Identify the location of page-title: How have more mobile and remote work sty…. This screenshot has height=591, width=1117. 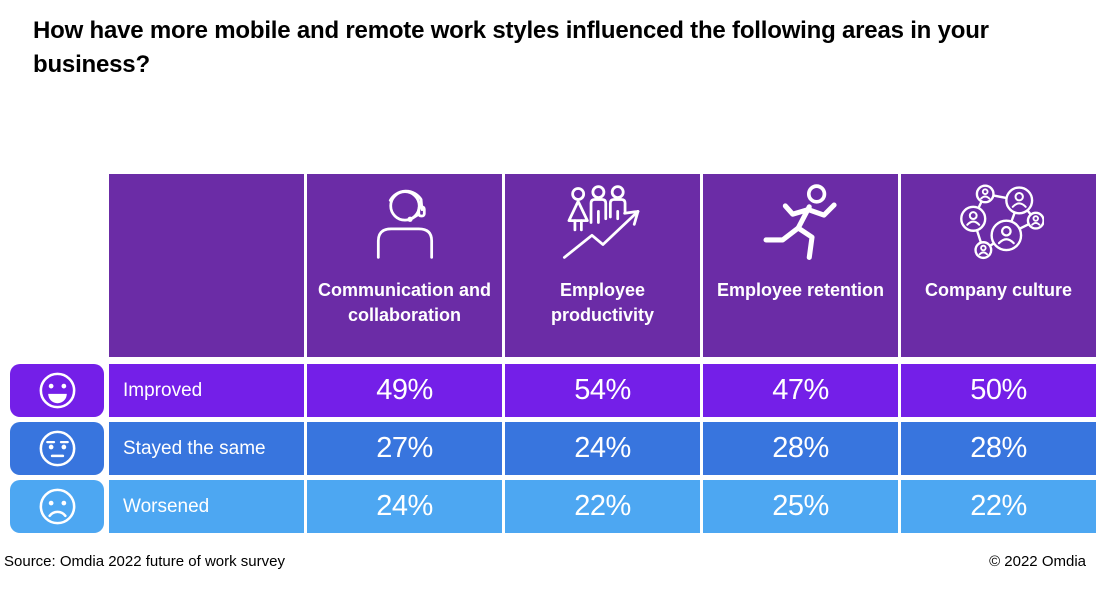
(511, 48).